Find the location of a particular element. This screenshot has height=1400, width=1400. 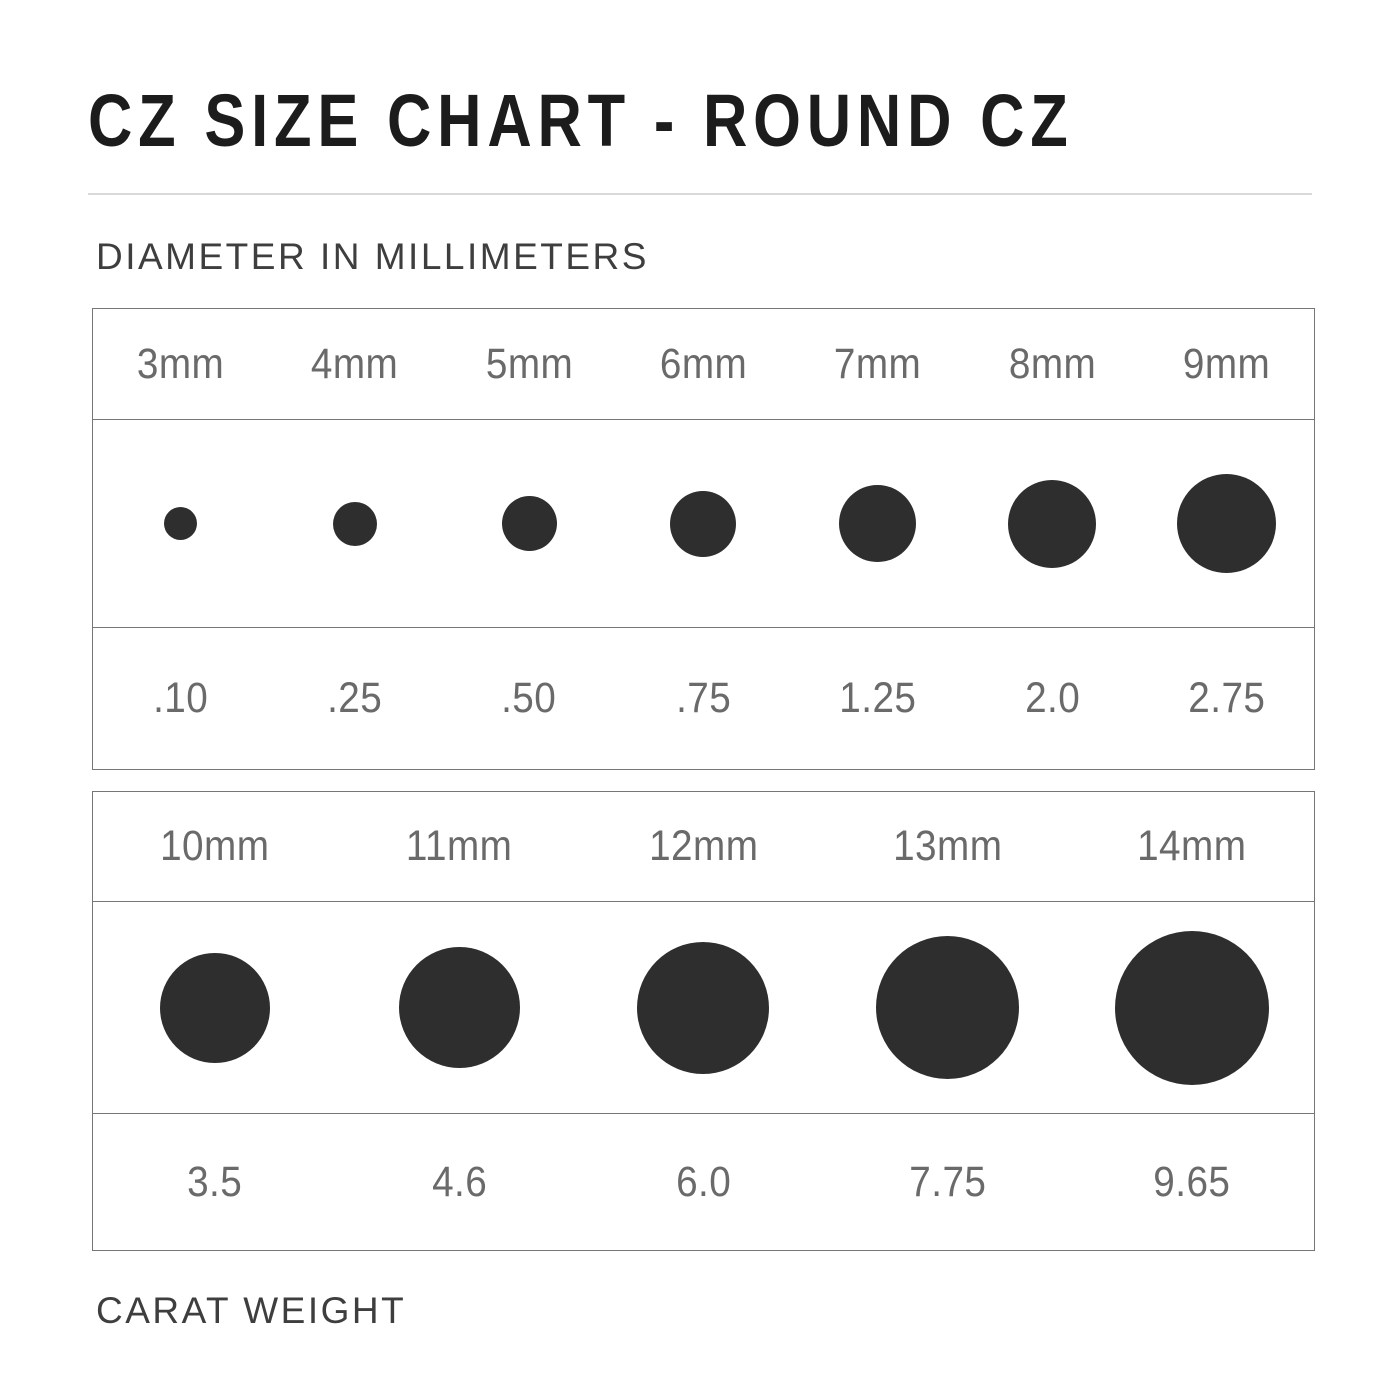

carat-row: 3.5 4.6 6.0 7.75 9.65 is located at coordinates (703, 1182).